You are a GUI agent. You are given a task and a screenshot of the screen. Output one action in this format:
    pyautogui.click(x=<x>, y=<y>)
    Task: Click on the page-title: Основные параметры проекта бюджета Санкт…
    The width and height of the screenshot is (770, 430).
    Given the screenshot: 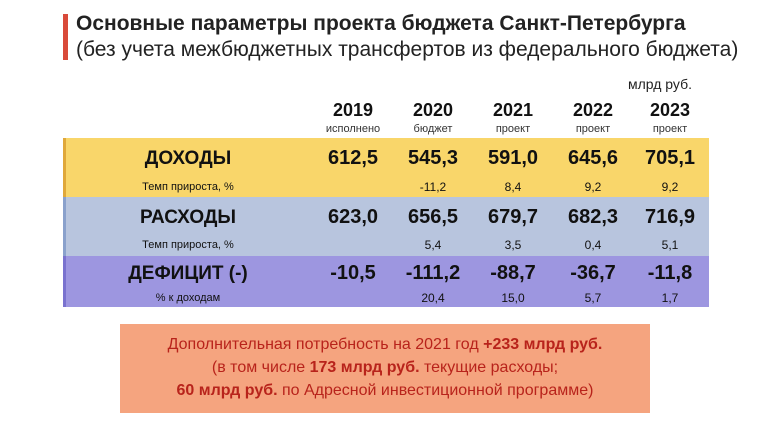 What is the action you would take?
    pyautogui.click(x=381, y=23)
    